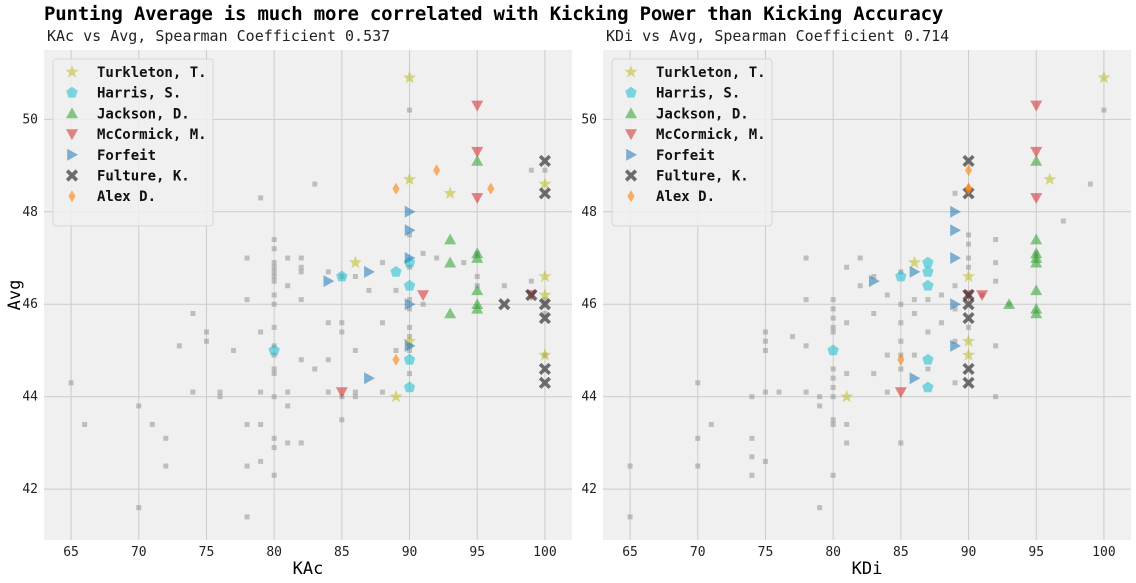 This screenshot has width=1136, height=583. I want to click on x-tick-label: 100, so click(544, 552).